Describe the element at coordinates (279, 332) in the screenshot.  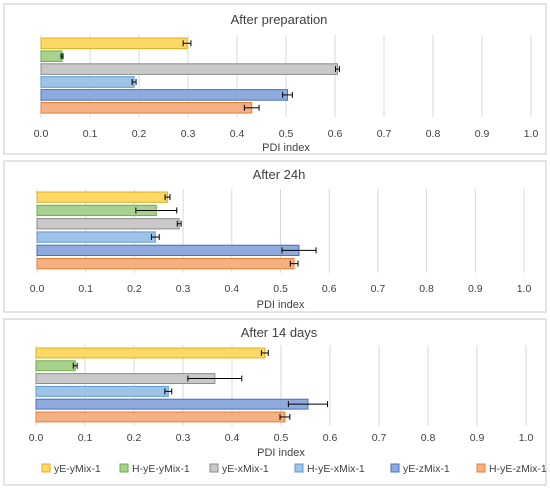
I see `chart-title: After 14 days` at that location.